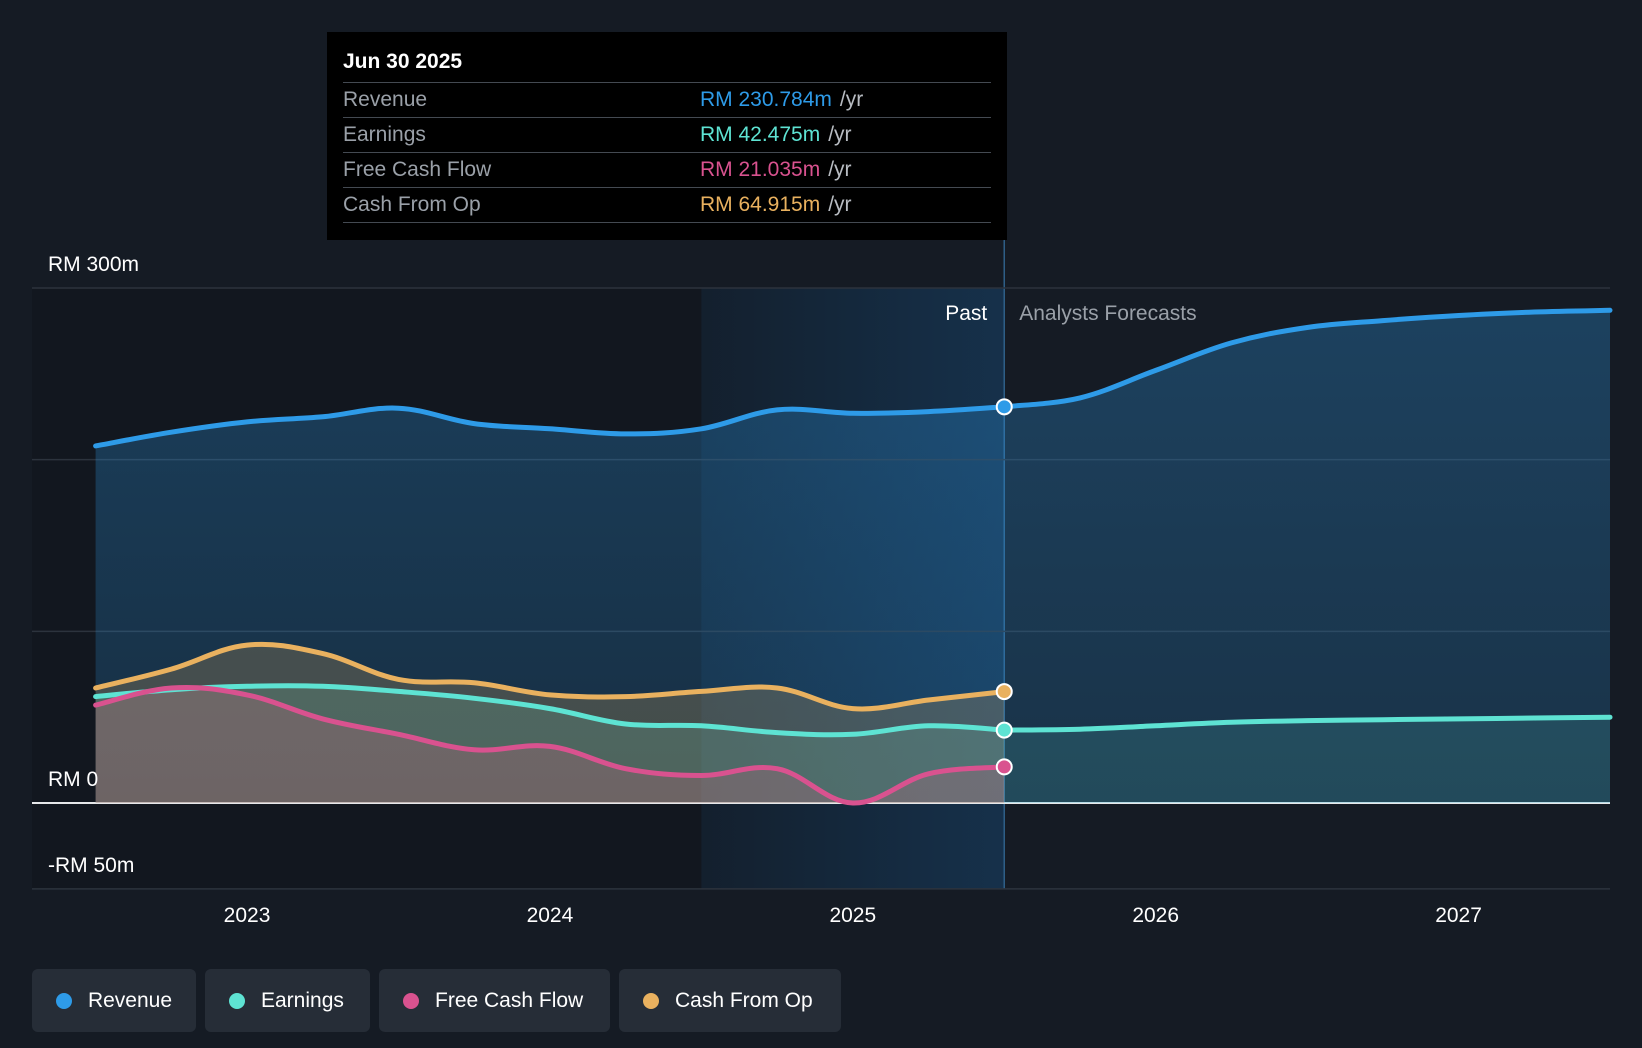 This screenshot has width=1642, height=1048. What do you see at coordinates (550, 710) in the screenshot?
I see `earnings-line` at bounding box center [550, 710].